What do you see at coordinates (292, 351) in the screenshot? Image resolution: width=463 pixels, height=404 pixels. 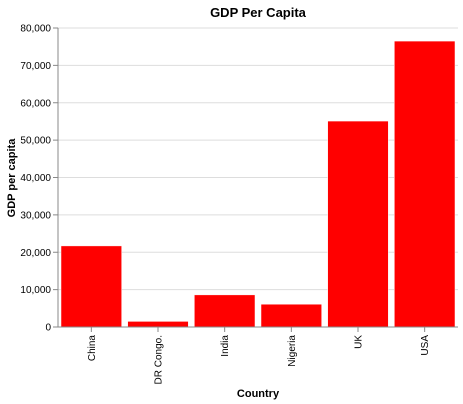 I see `x-tick-label: Nigeria` at bounding box center [292, 351].